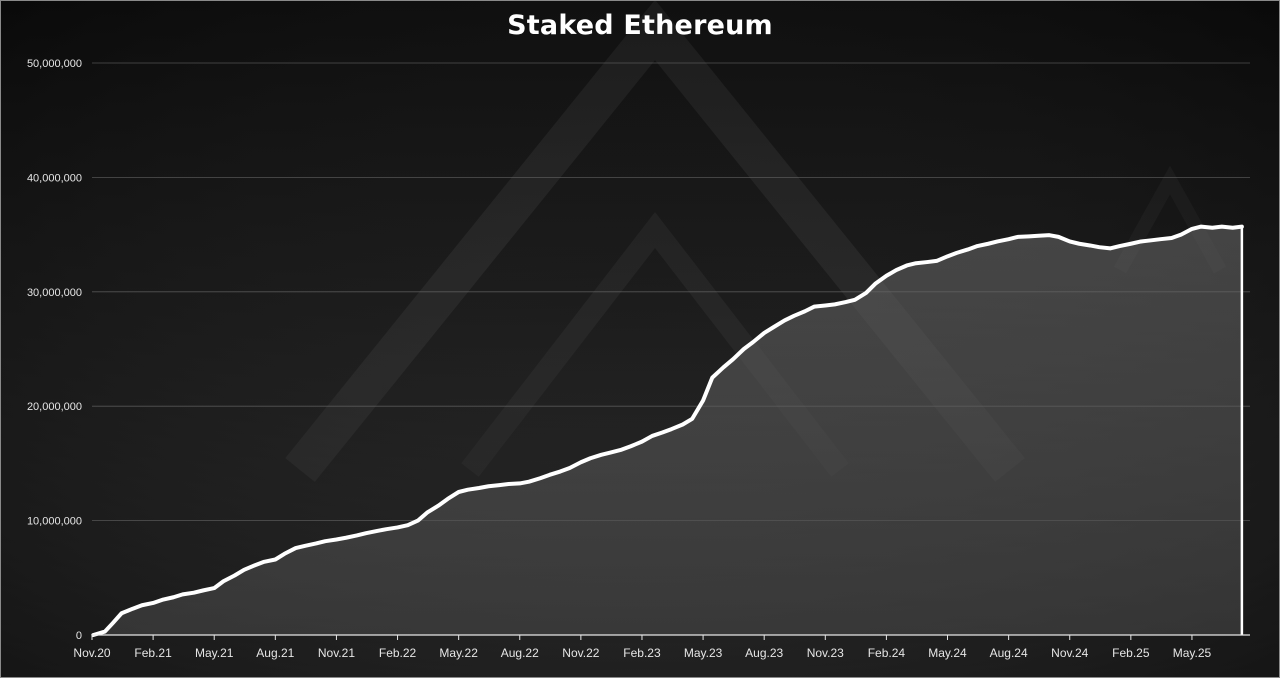 Image resolution: width=1280 pixels, height=678 pixels. I want to click on x-tick-label: Aug.24, so click(1009, 653).